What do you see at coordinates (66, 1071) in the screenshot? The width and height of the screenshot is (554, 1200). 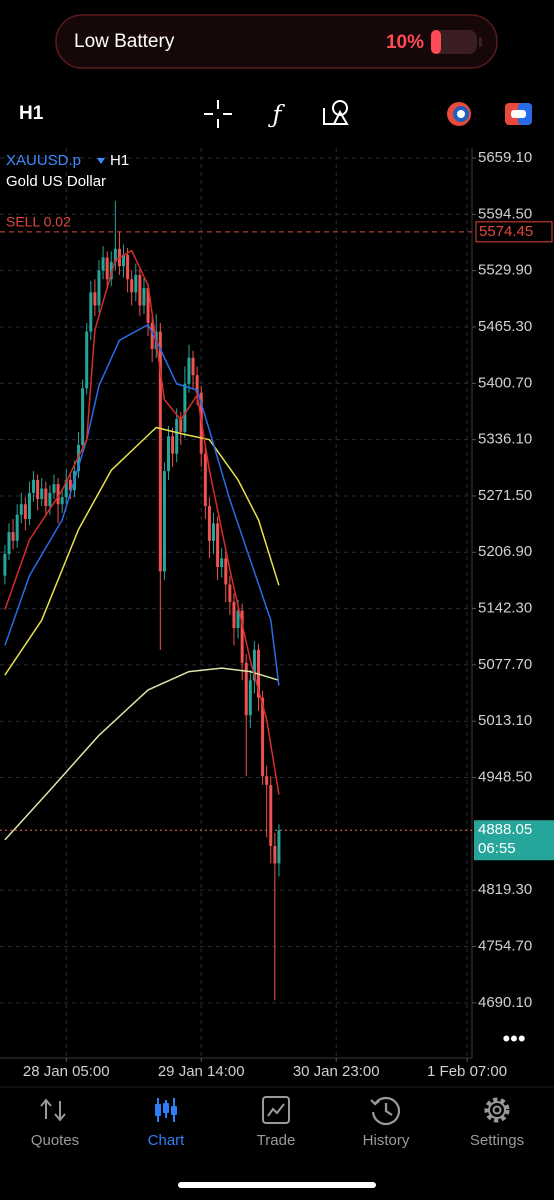 I see `x-tick-label: 28 Jan 05:00` at bounding box center [66, 1071].